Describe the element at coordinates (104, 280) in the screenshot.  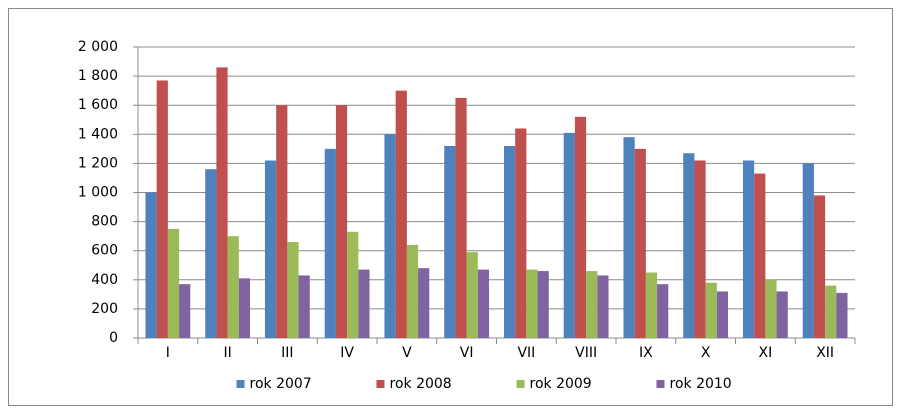
I see `y-tick-label: 400` at that location.